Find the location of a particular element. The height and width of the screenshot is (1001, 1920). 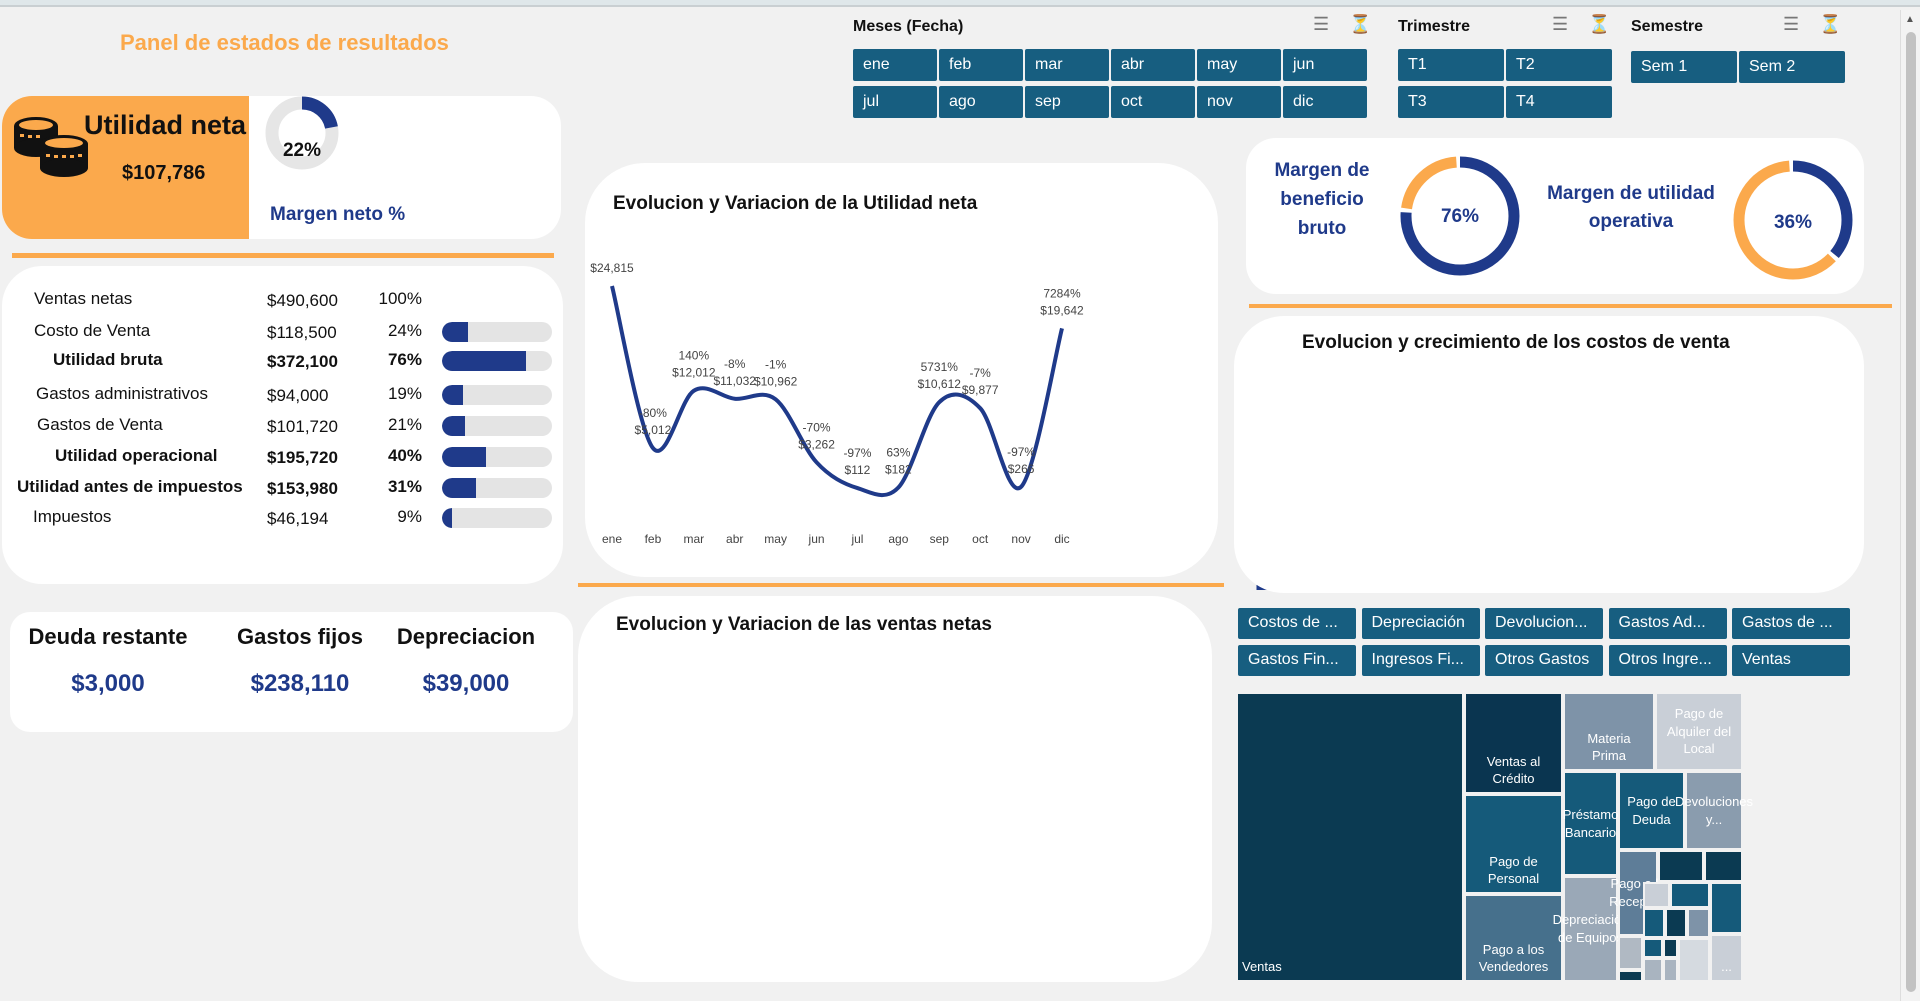

slicer-item-T3: T3 is located at coordinates (1451, 102).